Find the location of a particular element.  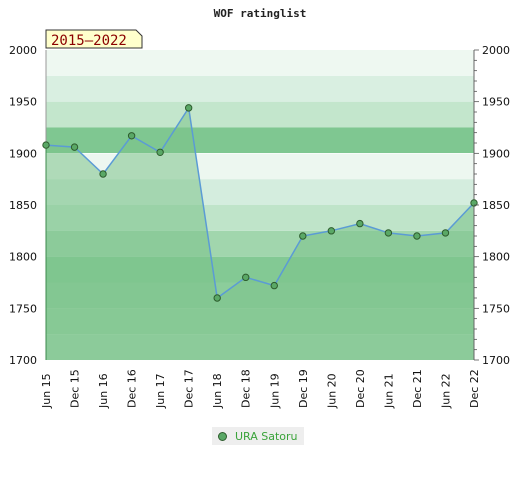

x-tick-label: Dec 19 is located at coordinates (303, 388).